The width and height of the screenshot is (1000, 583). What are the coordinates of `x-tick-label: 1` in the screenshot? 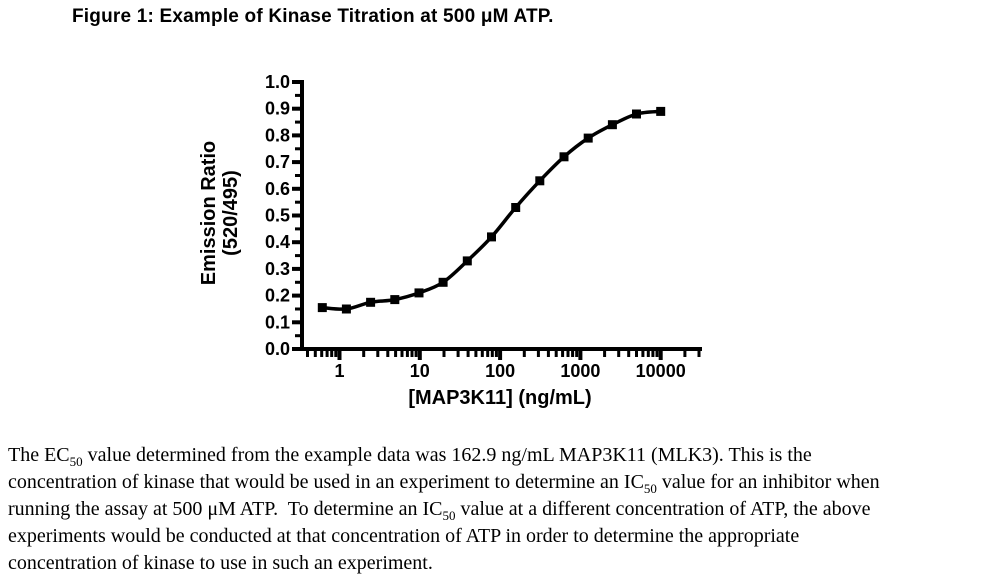 It's located at (339, 371).